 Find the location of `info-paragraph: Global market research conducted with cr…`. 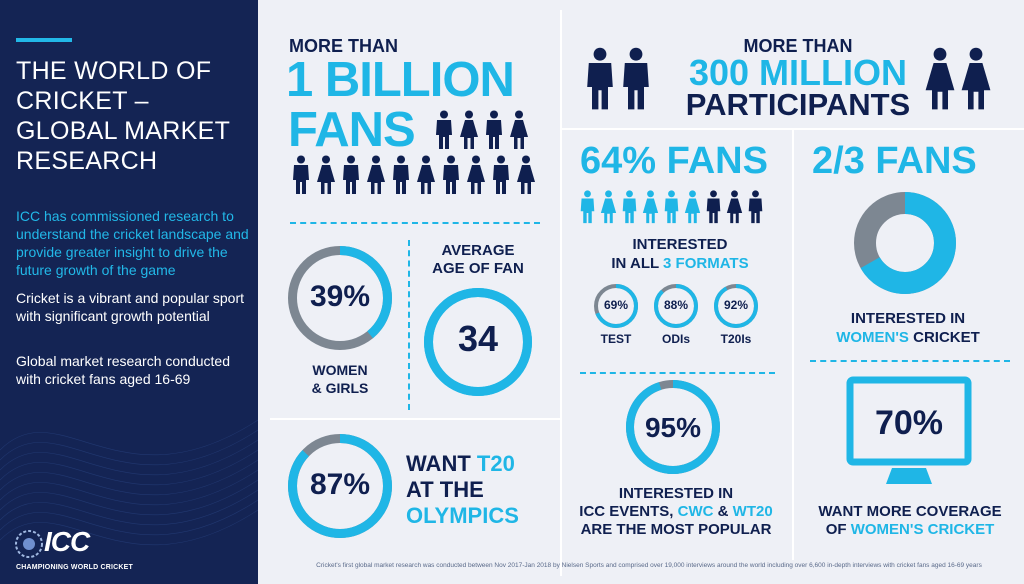

info-paragraph: Global market research conducted with cr… is located at coordinates (123, 370).